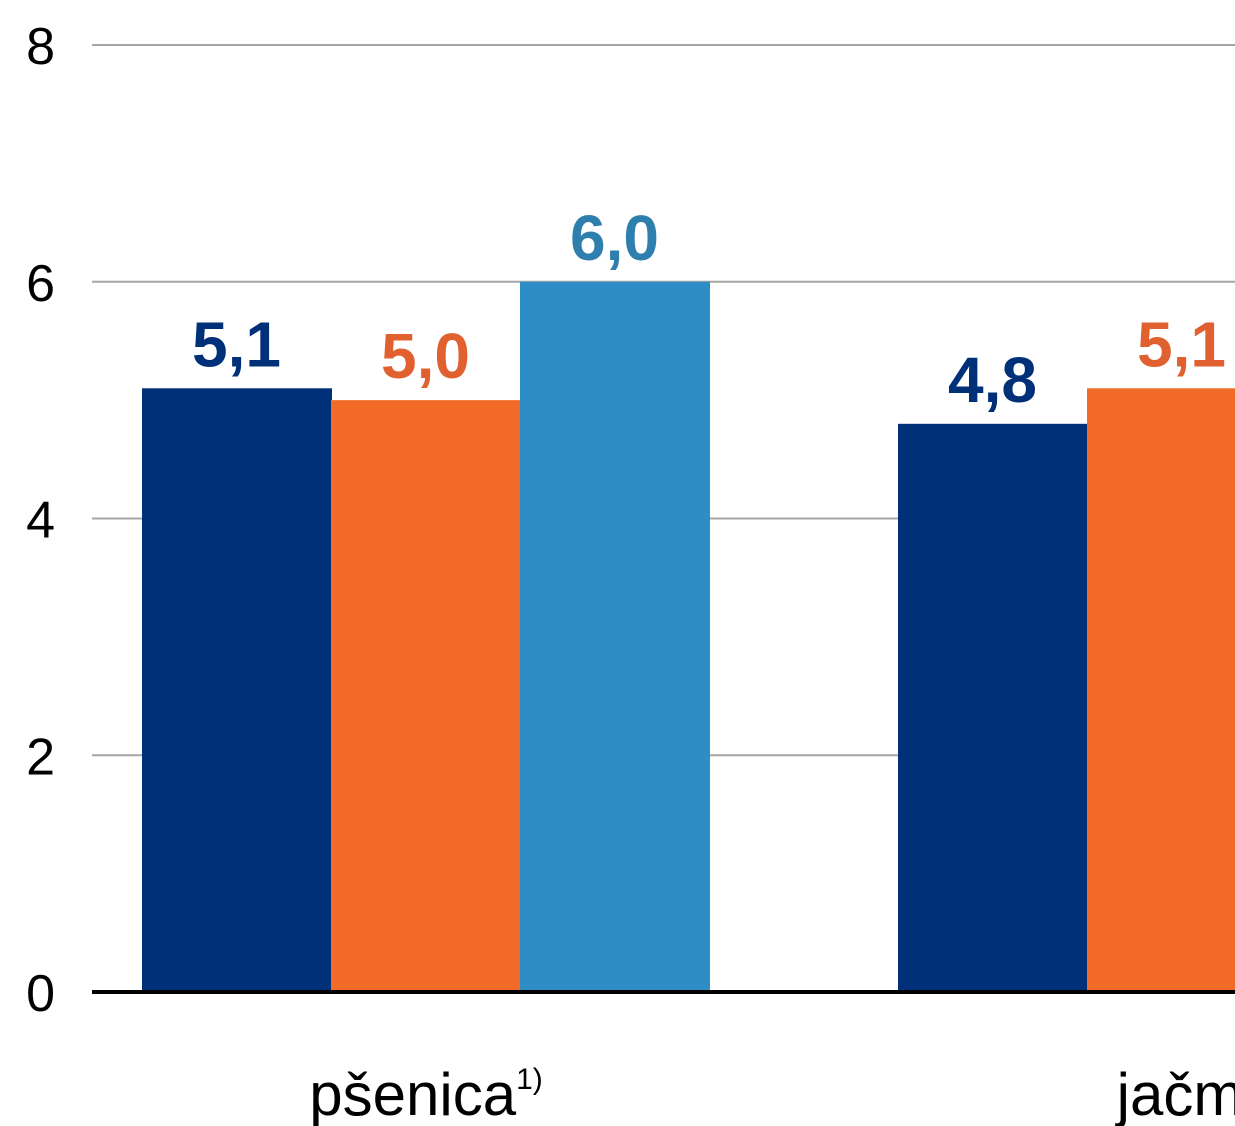  What do you see at coordinates (614, 238) in the screenshot?
I see `data-label: 6,0` at bounding box center [614, 238].